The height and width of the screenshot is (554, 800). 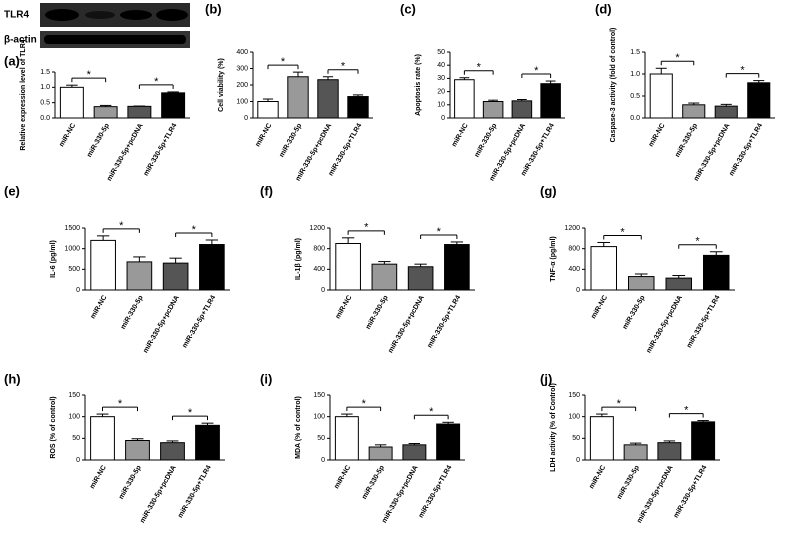 What do you see at coordinates (548, 190) in the screenshot?
I see `panel-label: (g)` at bounding box center [548, 190].